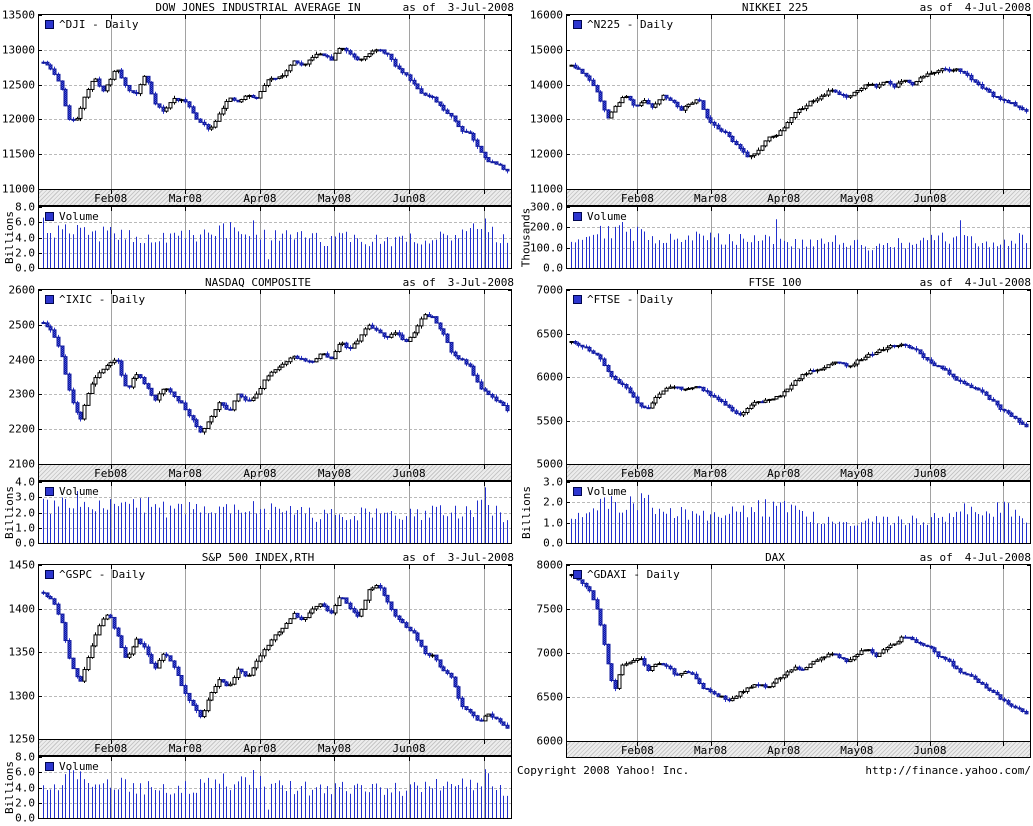  What do you see at coordinates (526, 512) in the screenshot?
I see `volume-unit-label: Billions` at bounding box center [526, 512].